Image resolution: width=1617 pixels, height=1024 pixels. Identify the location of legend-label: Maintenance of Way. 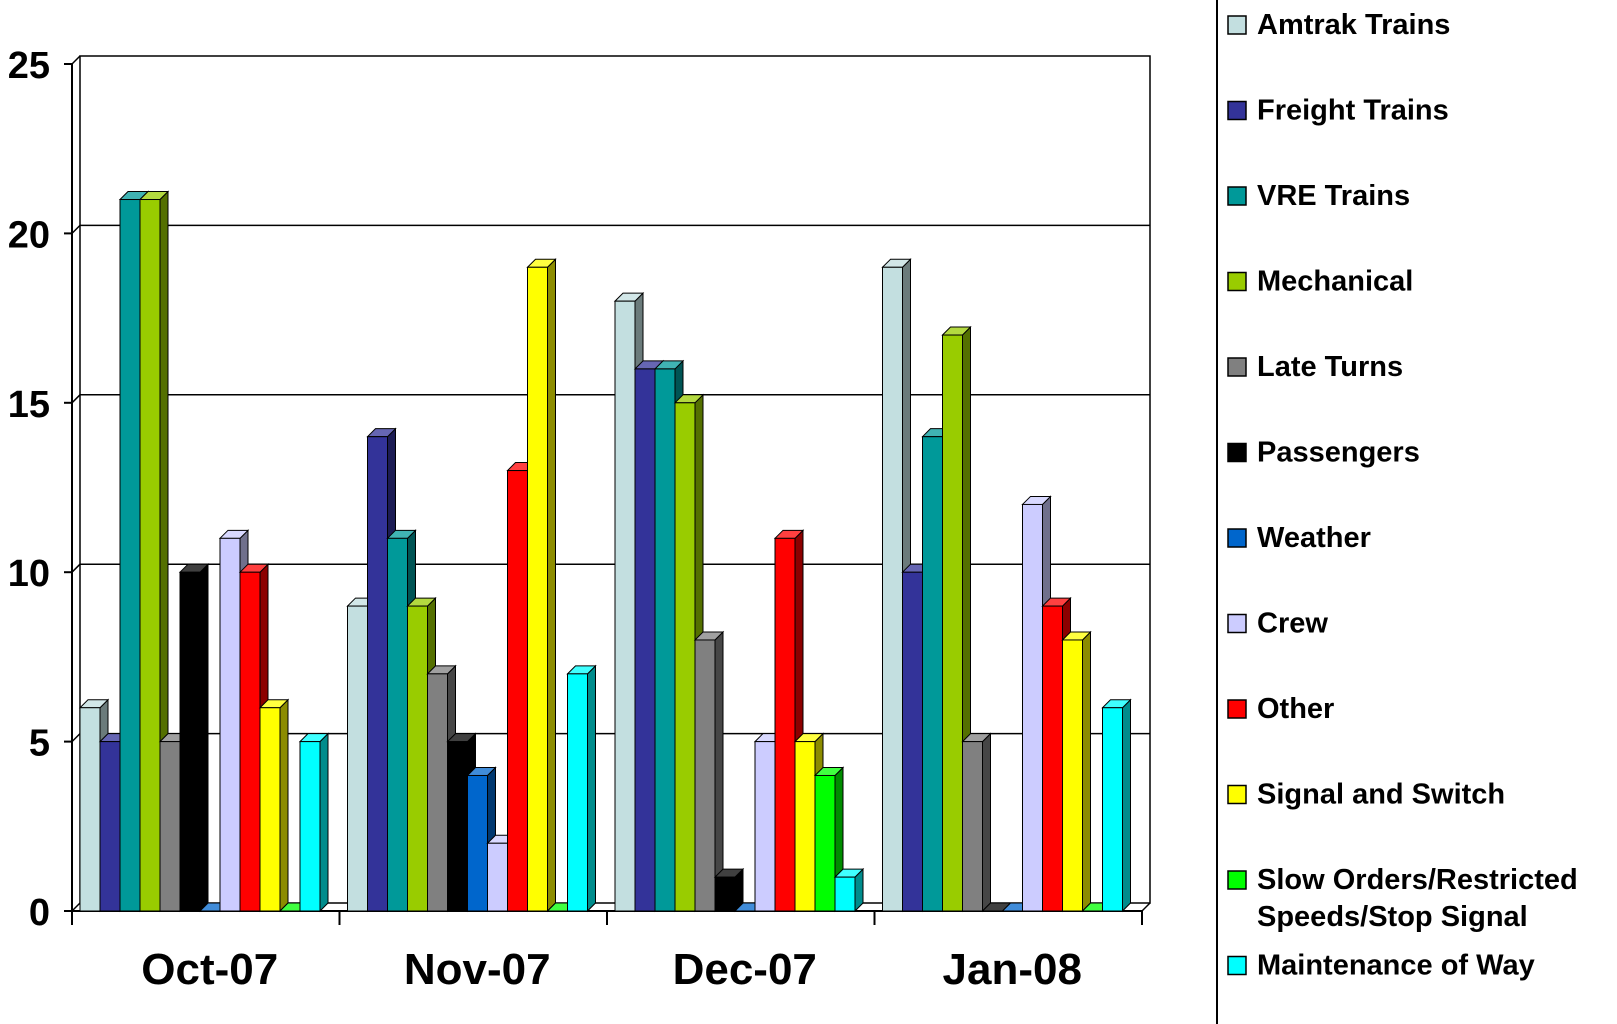
(1396, 966).